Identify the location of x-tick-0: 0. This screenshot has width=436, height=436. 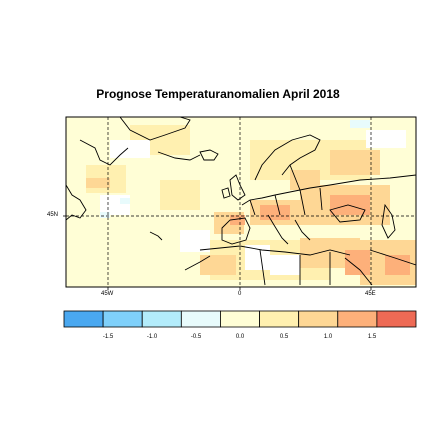
(240, 294).